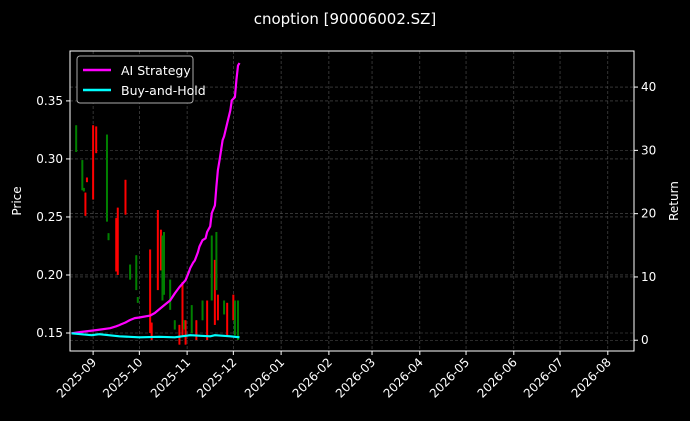 This screenshot has height=421, width=690. I want to click on x-tick-label: 2025-11, so click(170, 377).